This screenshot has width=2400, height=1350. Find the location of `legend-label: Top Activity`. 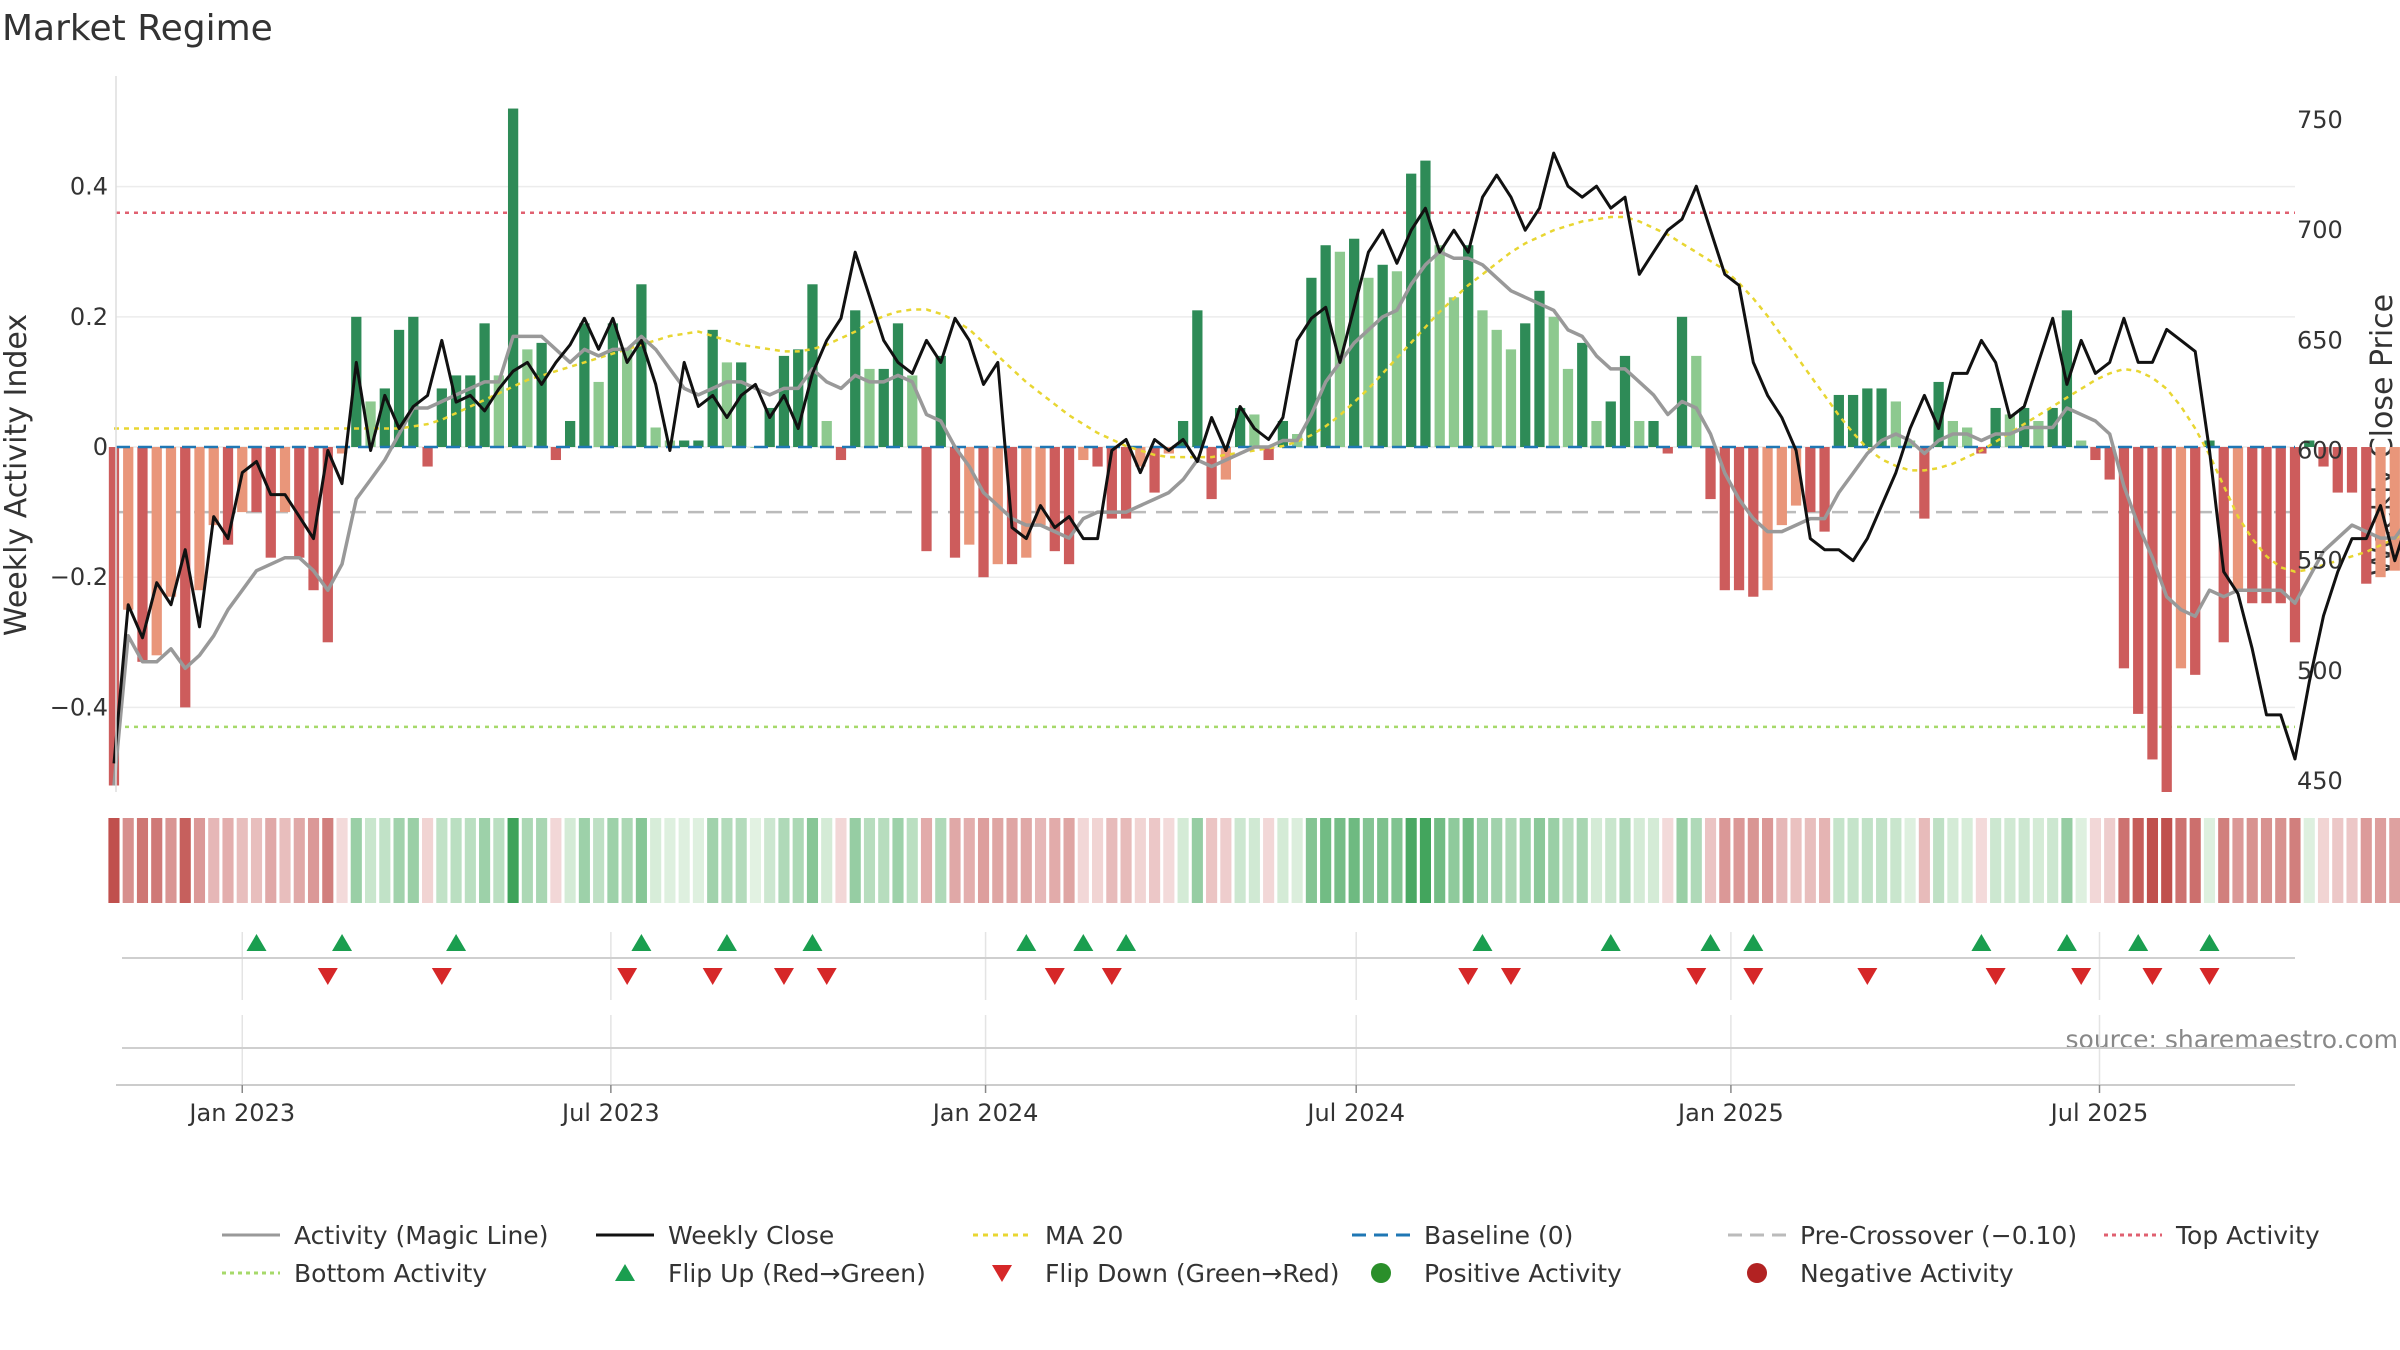

legend-label: Top Activity is located at coordinates (2247, 1235).